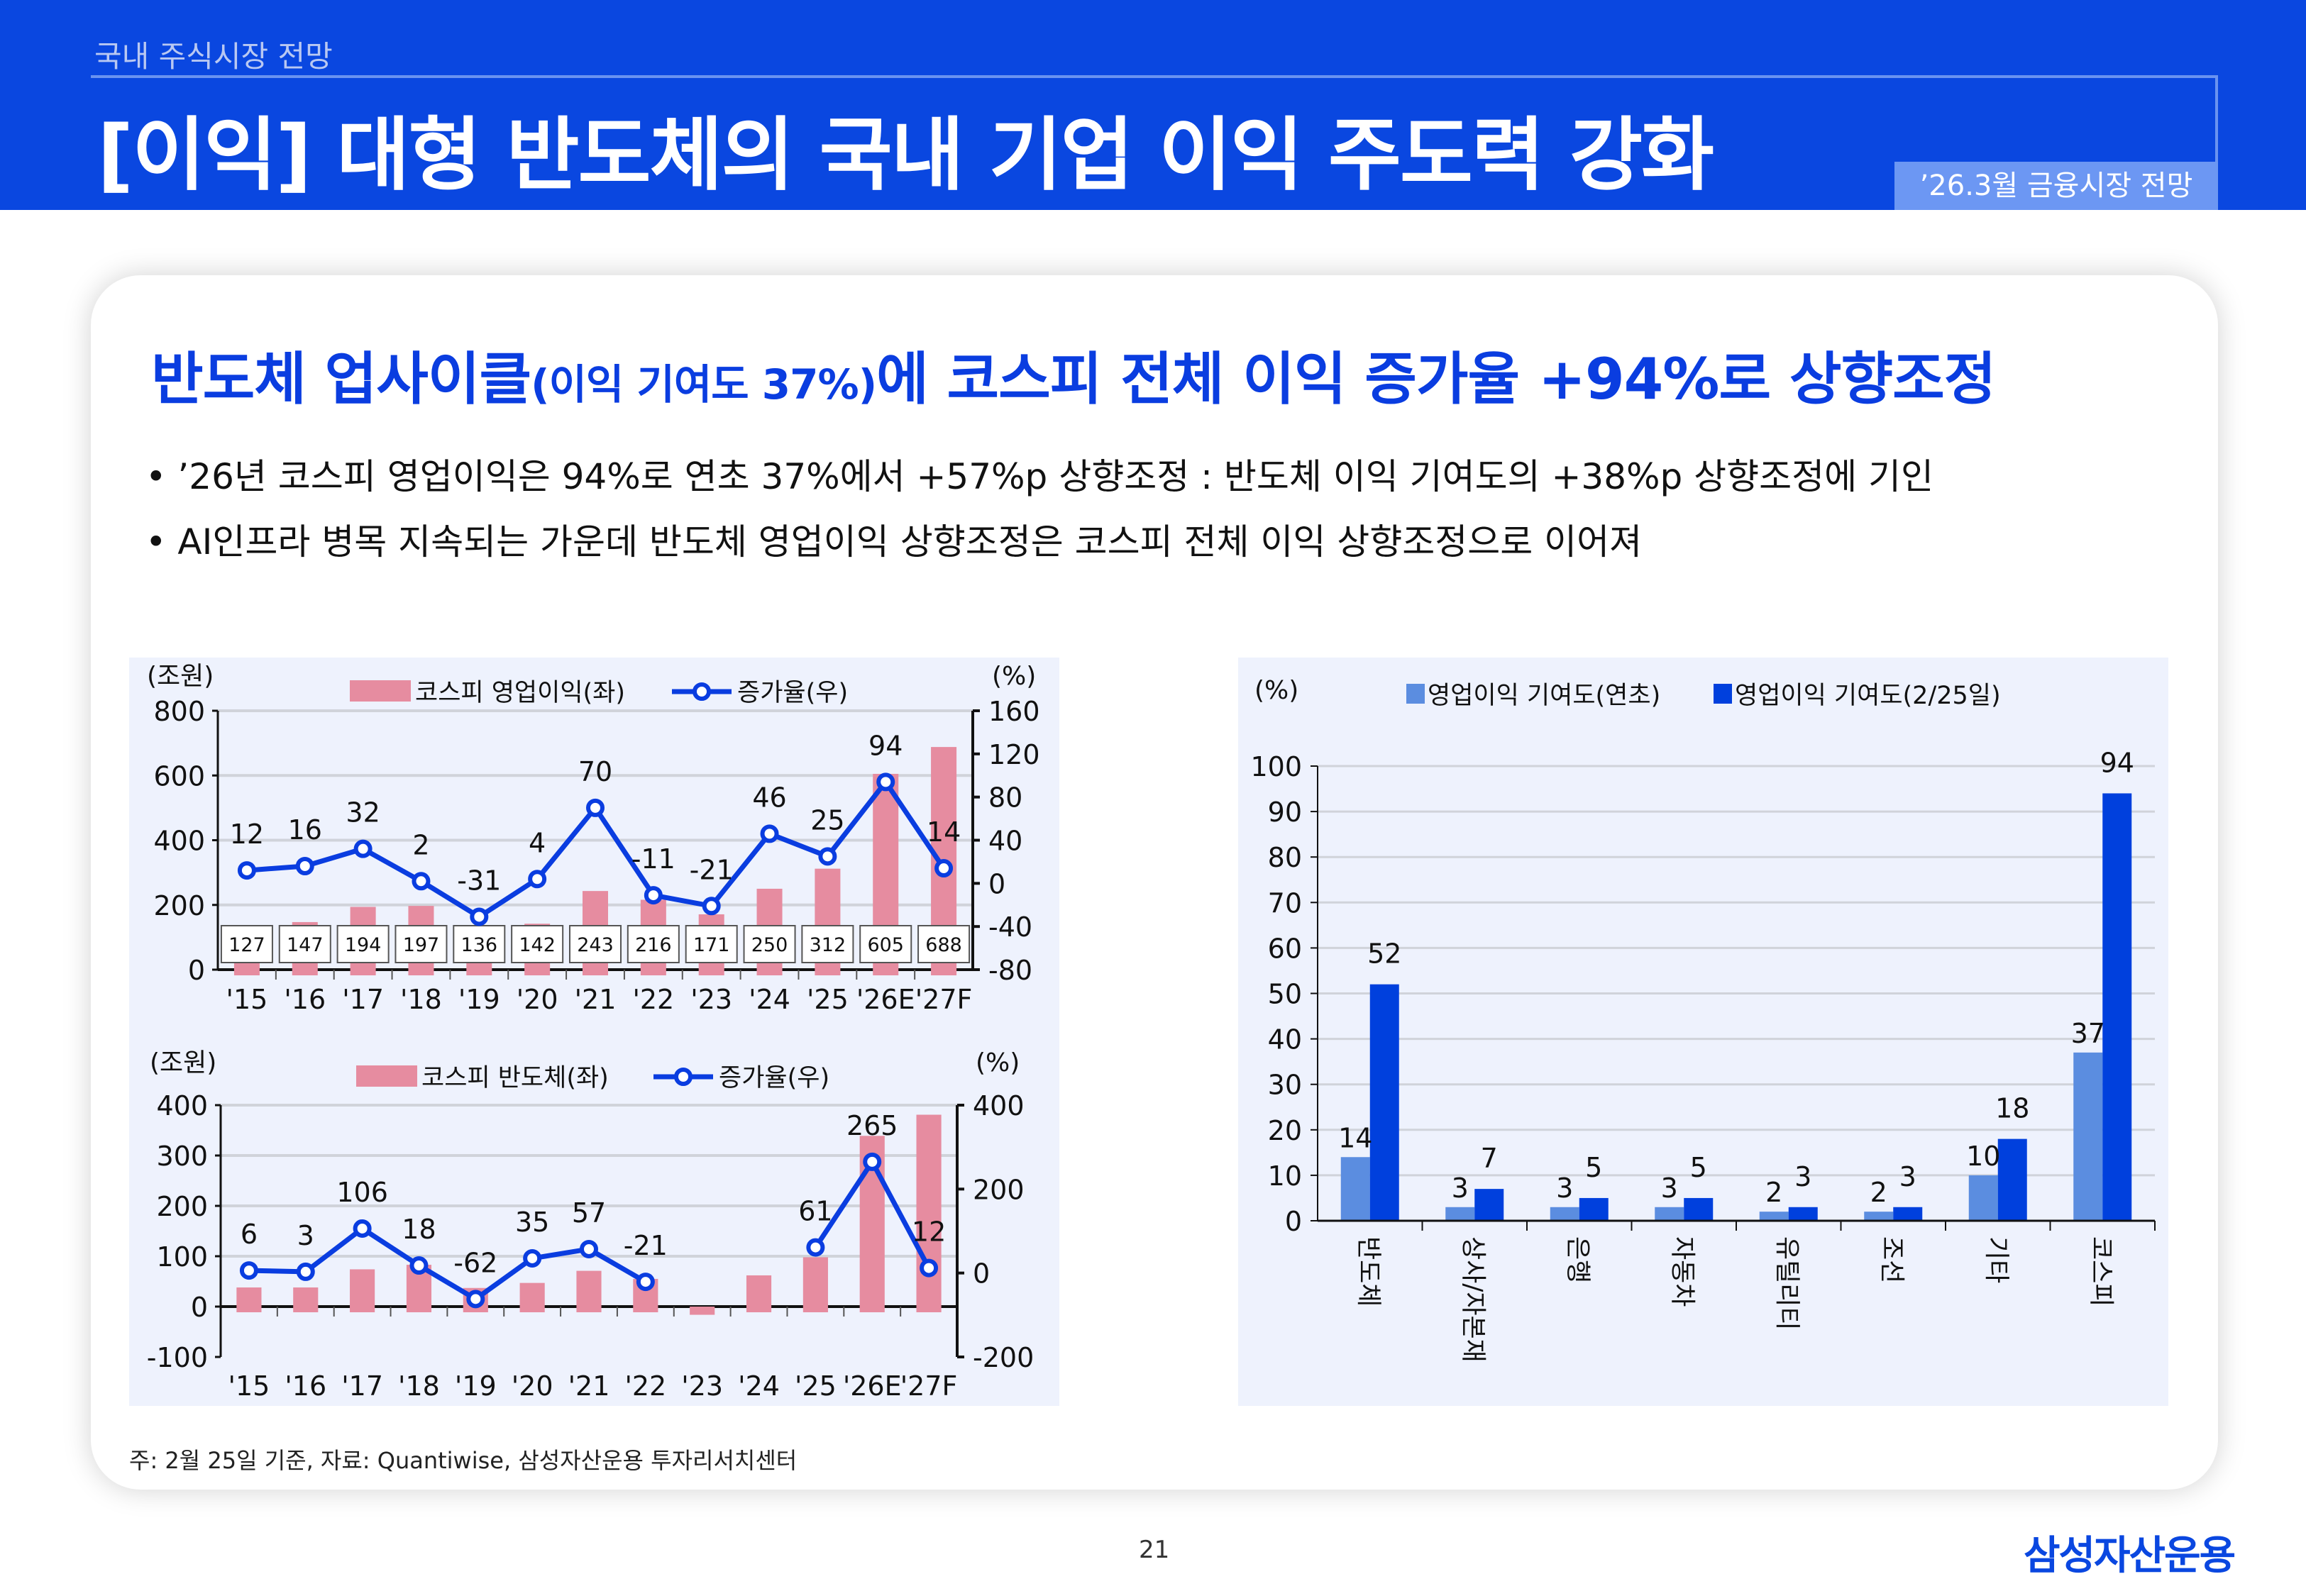  Describe the element at coordinates (1436, 379) in the screenshot. I see `headline-part3: 에 코스피 전체 이익 증가율 +94%로 상향조정` at that location.